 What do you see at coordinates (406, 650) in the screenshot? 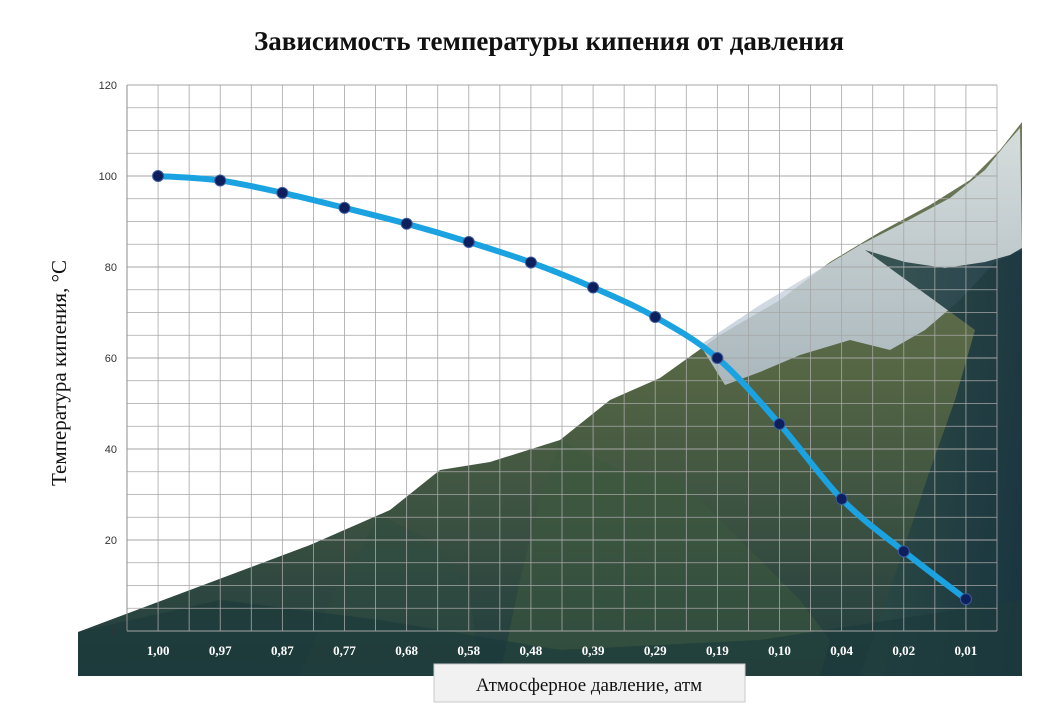
I see `x-tick-label: 0,68` at bounding box center [406, 650].